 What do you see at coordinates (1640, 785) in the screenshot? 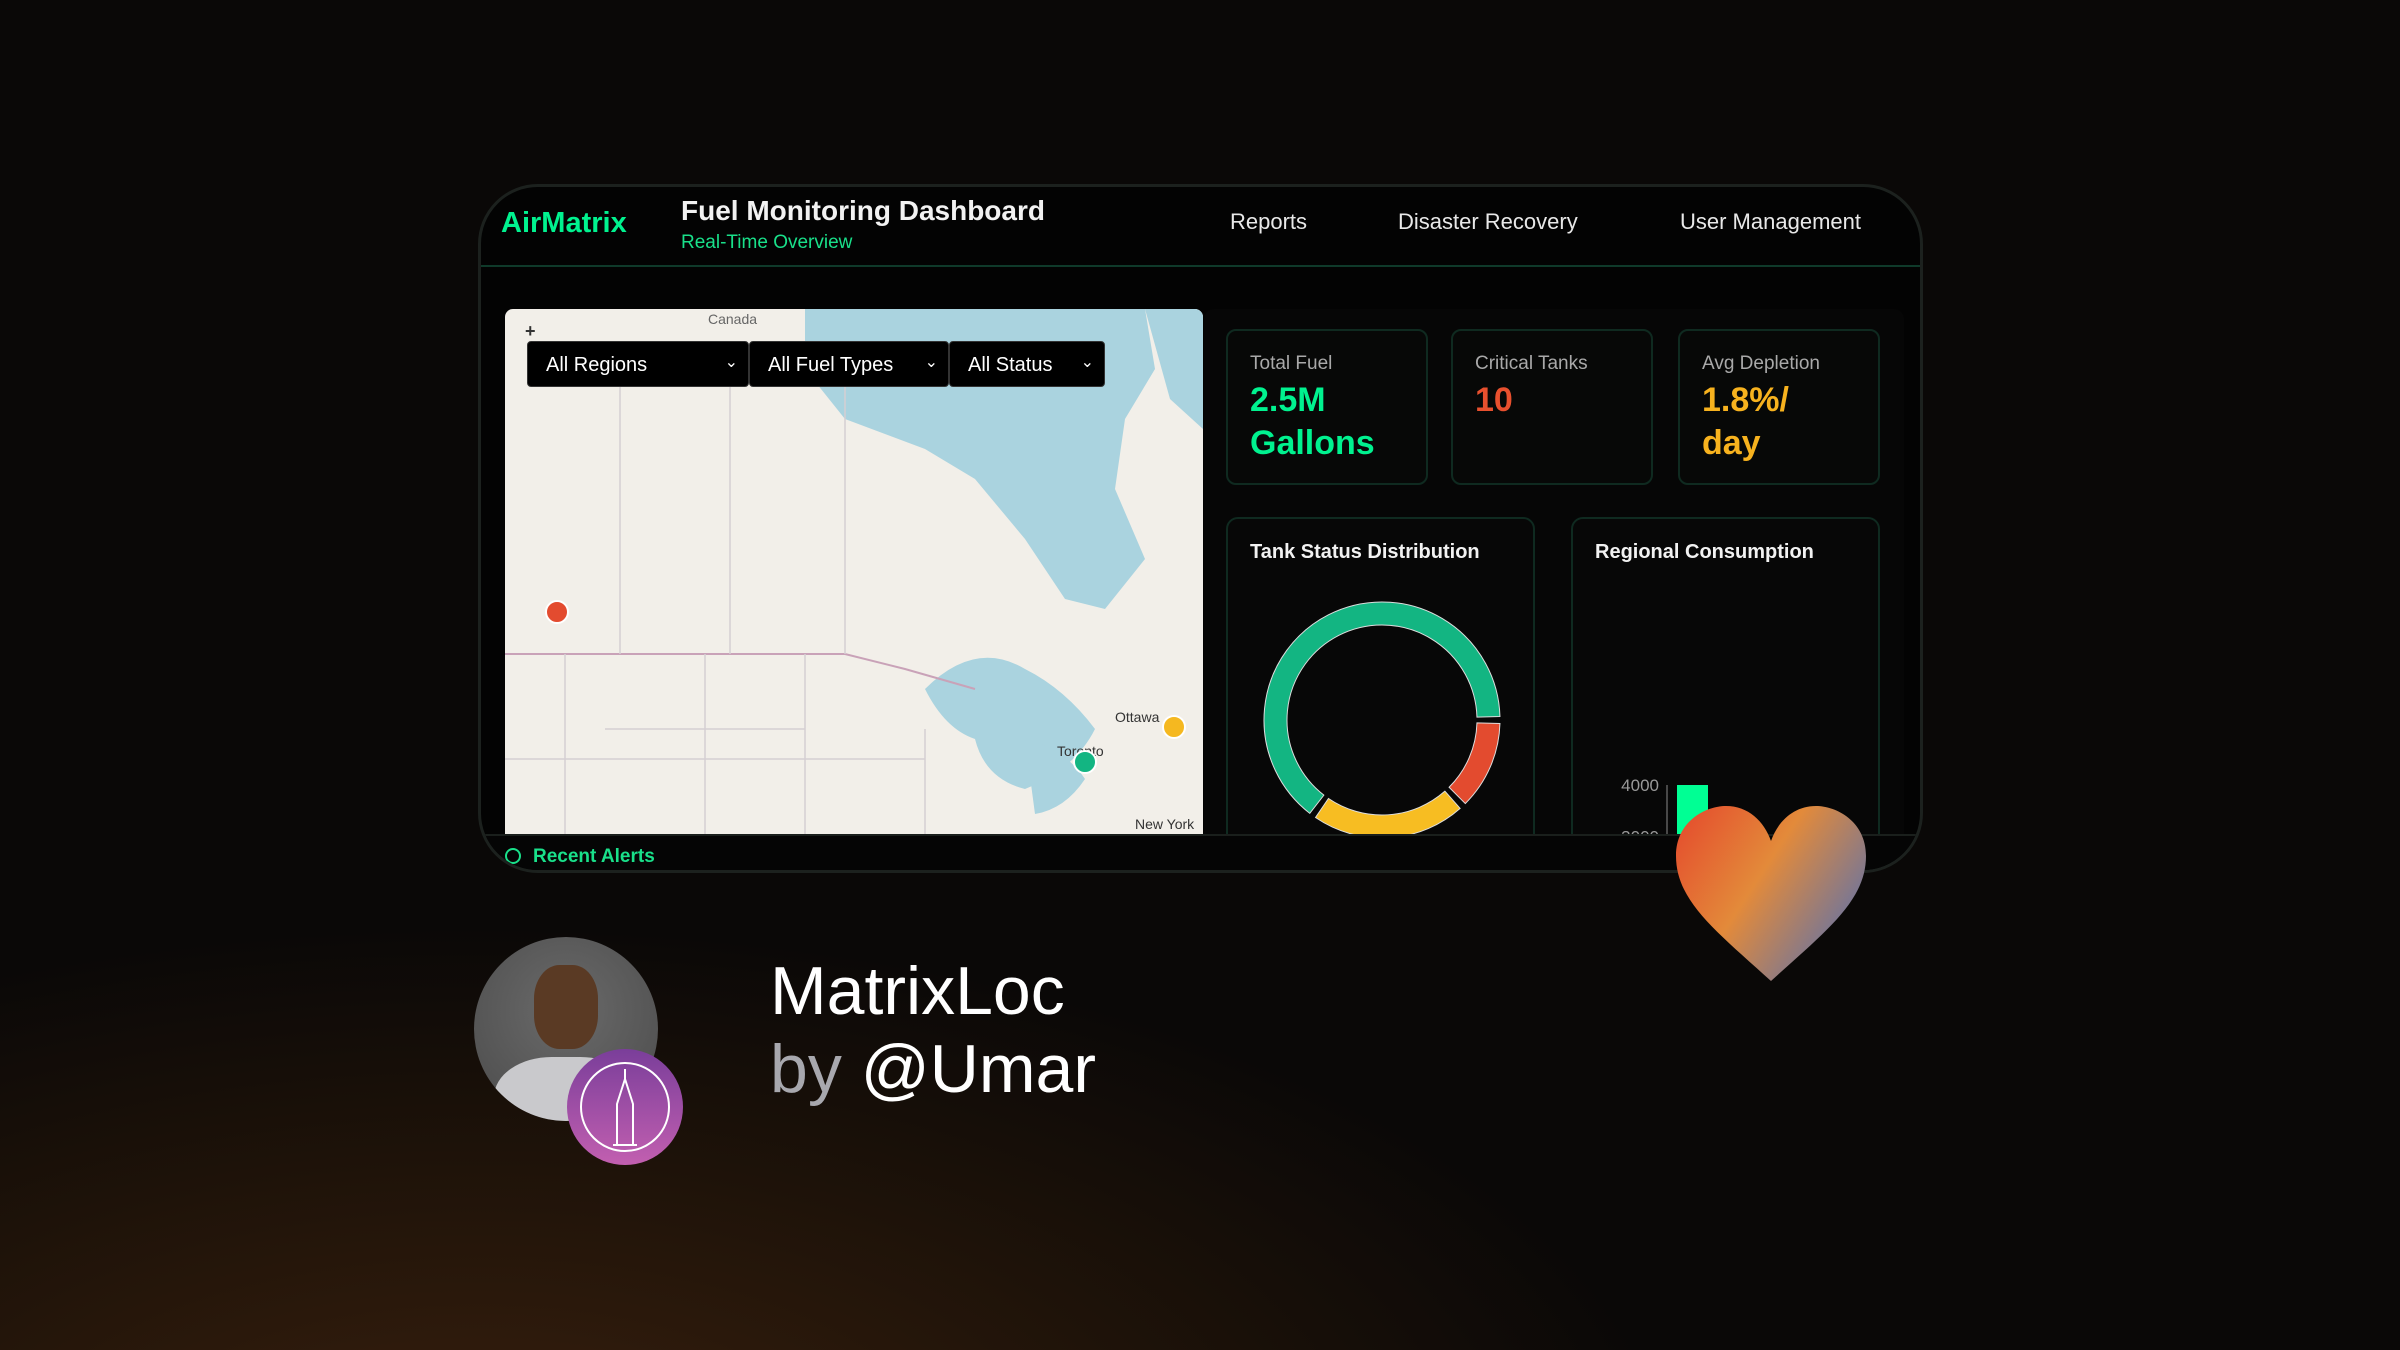
I see `y-tick-label: 4000` at bounding box center [1640, 785].